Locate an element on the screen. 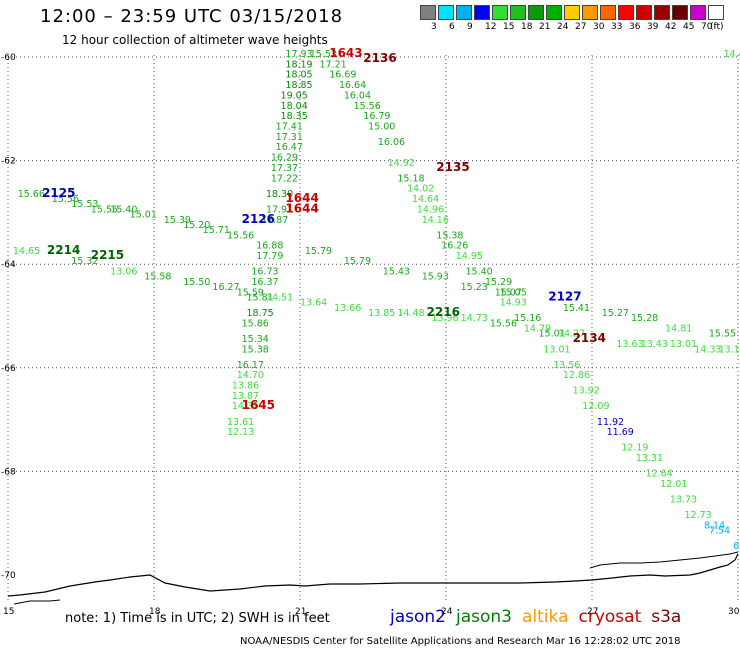 This screenshot has width=740, height=650. colorbar-tick-label: 18 is located at coordinates (527, 27).